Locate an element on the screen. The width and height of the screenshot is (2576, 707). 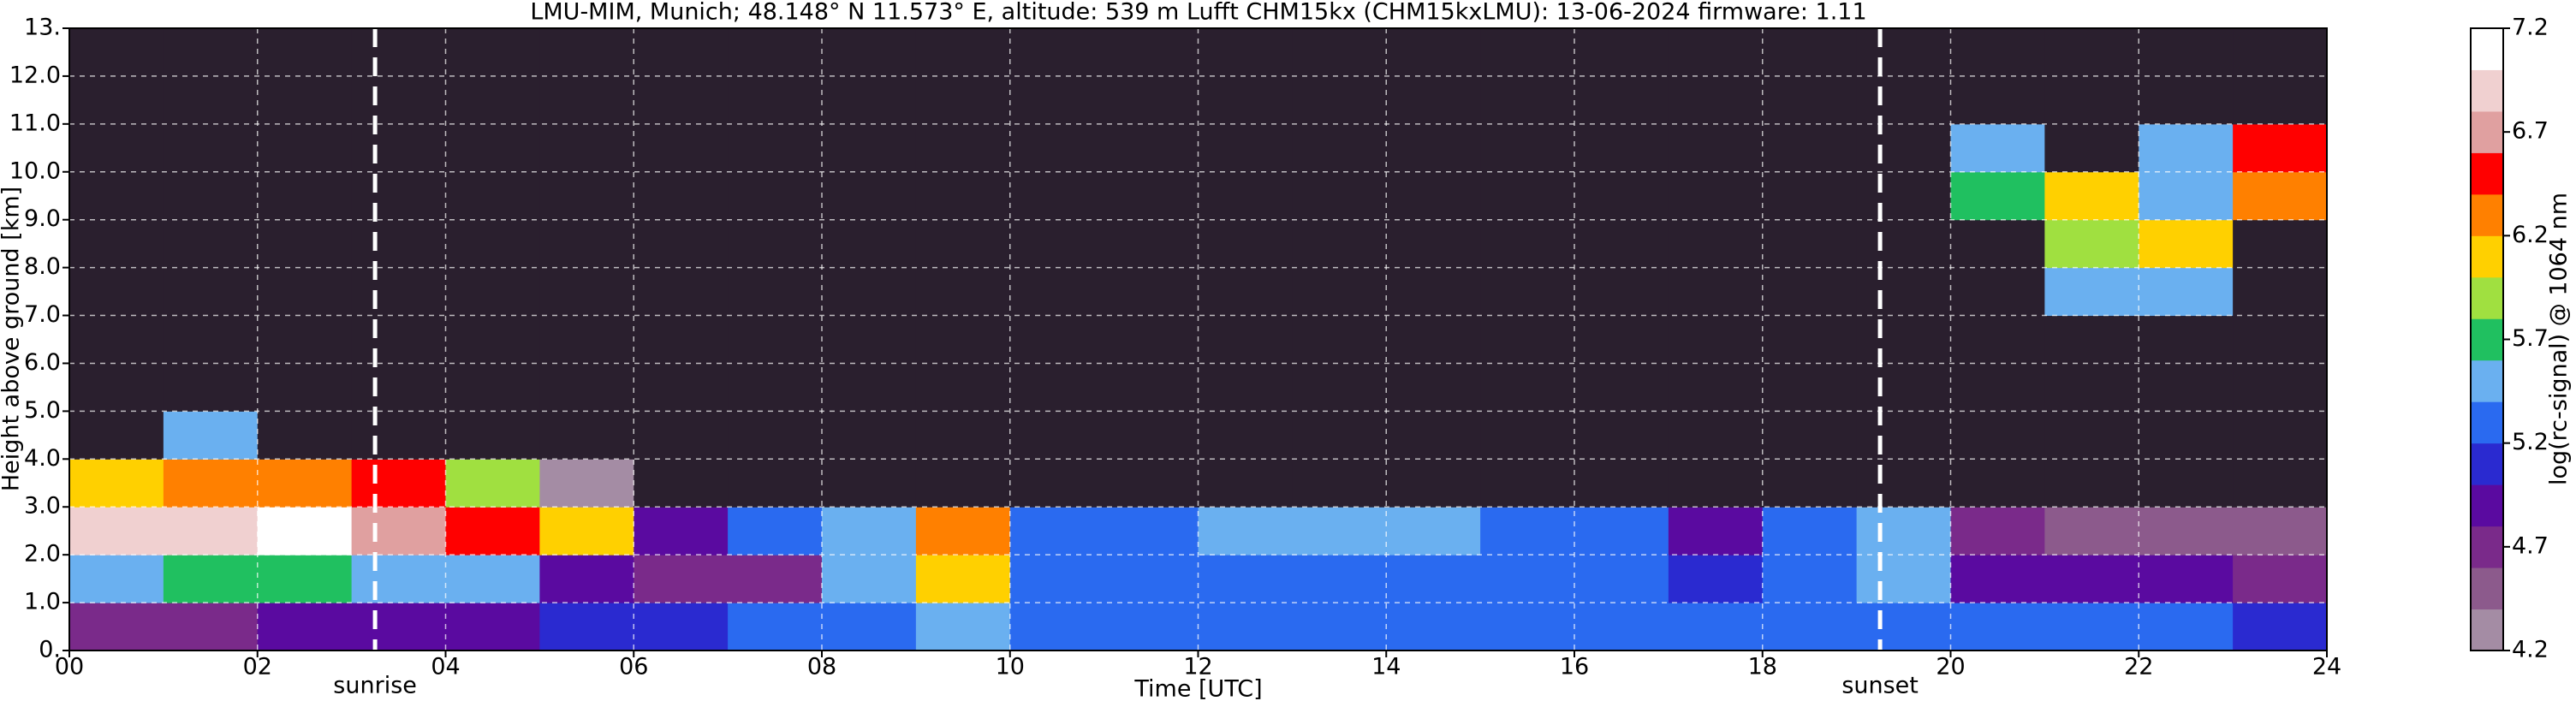
x-tick-label: 08 is located at coordinates (822, 667).